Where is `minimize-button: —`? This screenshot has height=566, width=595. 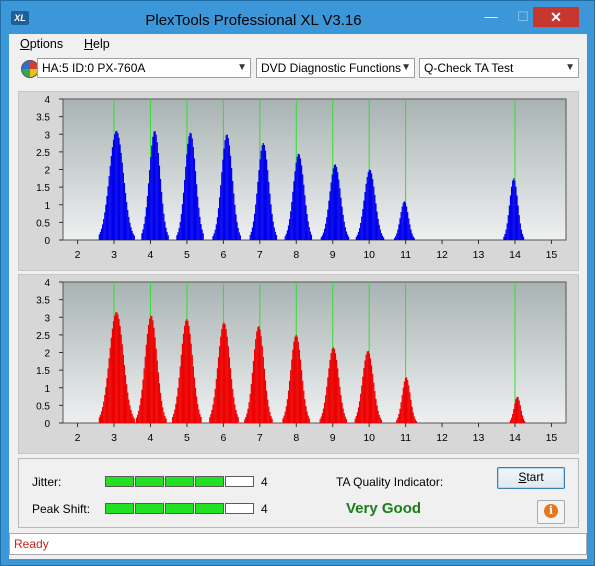 minimize-button: — is located at coordinates (491, 16).